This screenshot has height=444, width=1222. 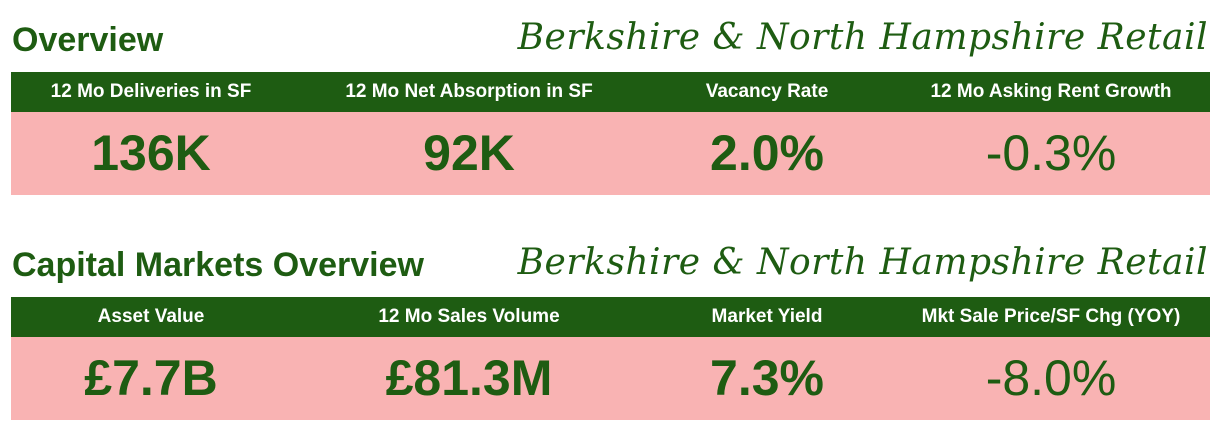 What do you see at coordinates (1051, 378) in the screenshot?
I see `metric-value: -8.0%` at bounding box center [1051, 378].